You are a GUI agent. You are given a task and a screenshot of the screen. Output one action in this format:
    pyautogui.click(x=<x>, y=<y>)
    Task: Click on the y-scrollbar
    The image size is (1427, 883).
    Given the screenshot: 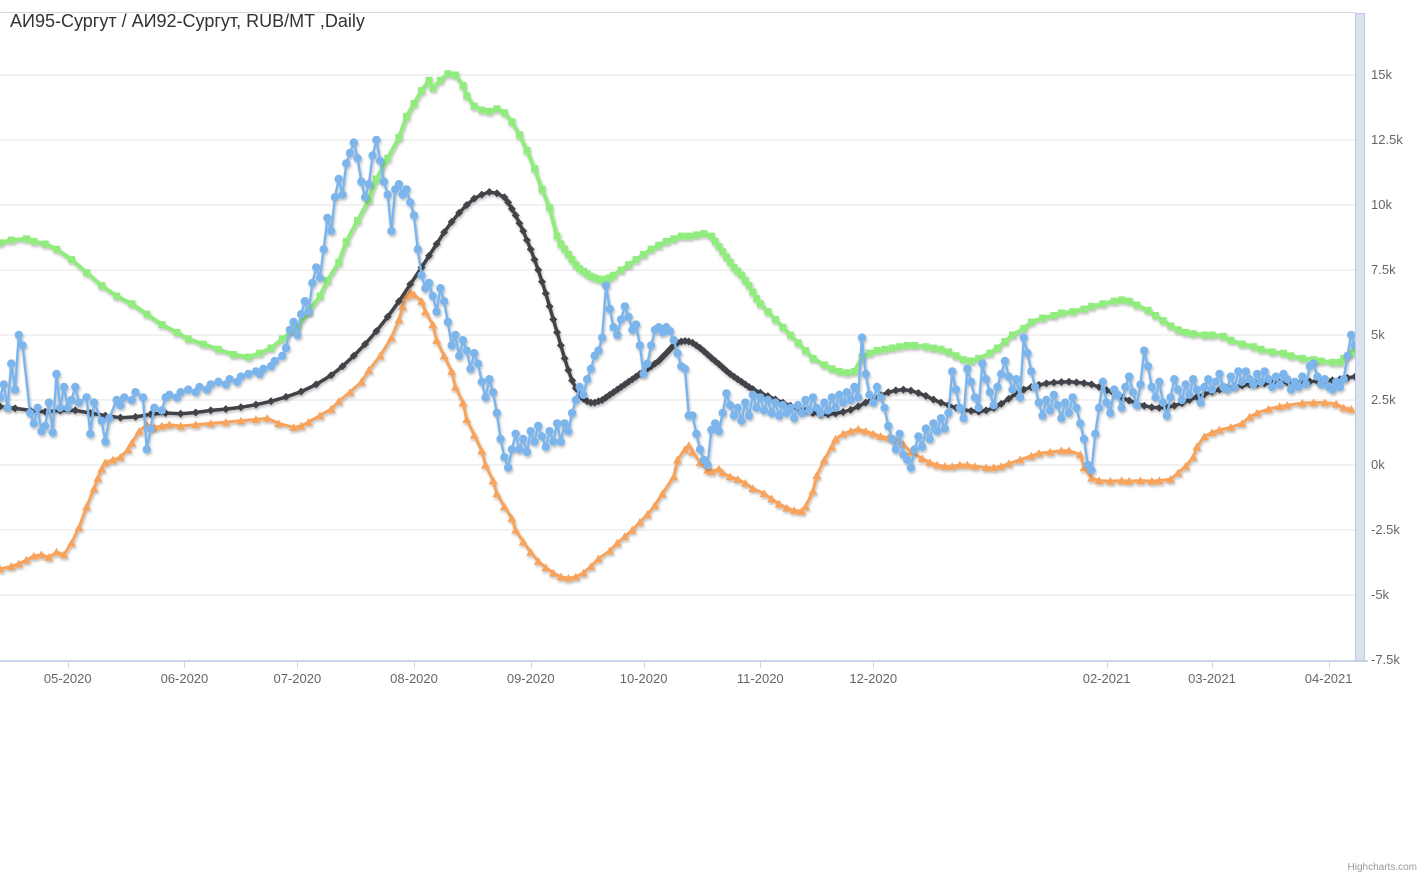 What is the action you would take?
    pyautogui.click(x=1360, y=337)
    